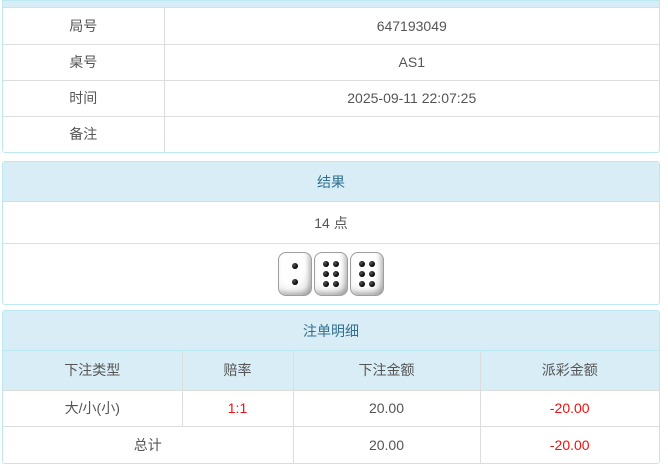  I want to click on bet-amount-value: 20.00, so click(386, 408).